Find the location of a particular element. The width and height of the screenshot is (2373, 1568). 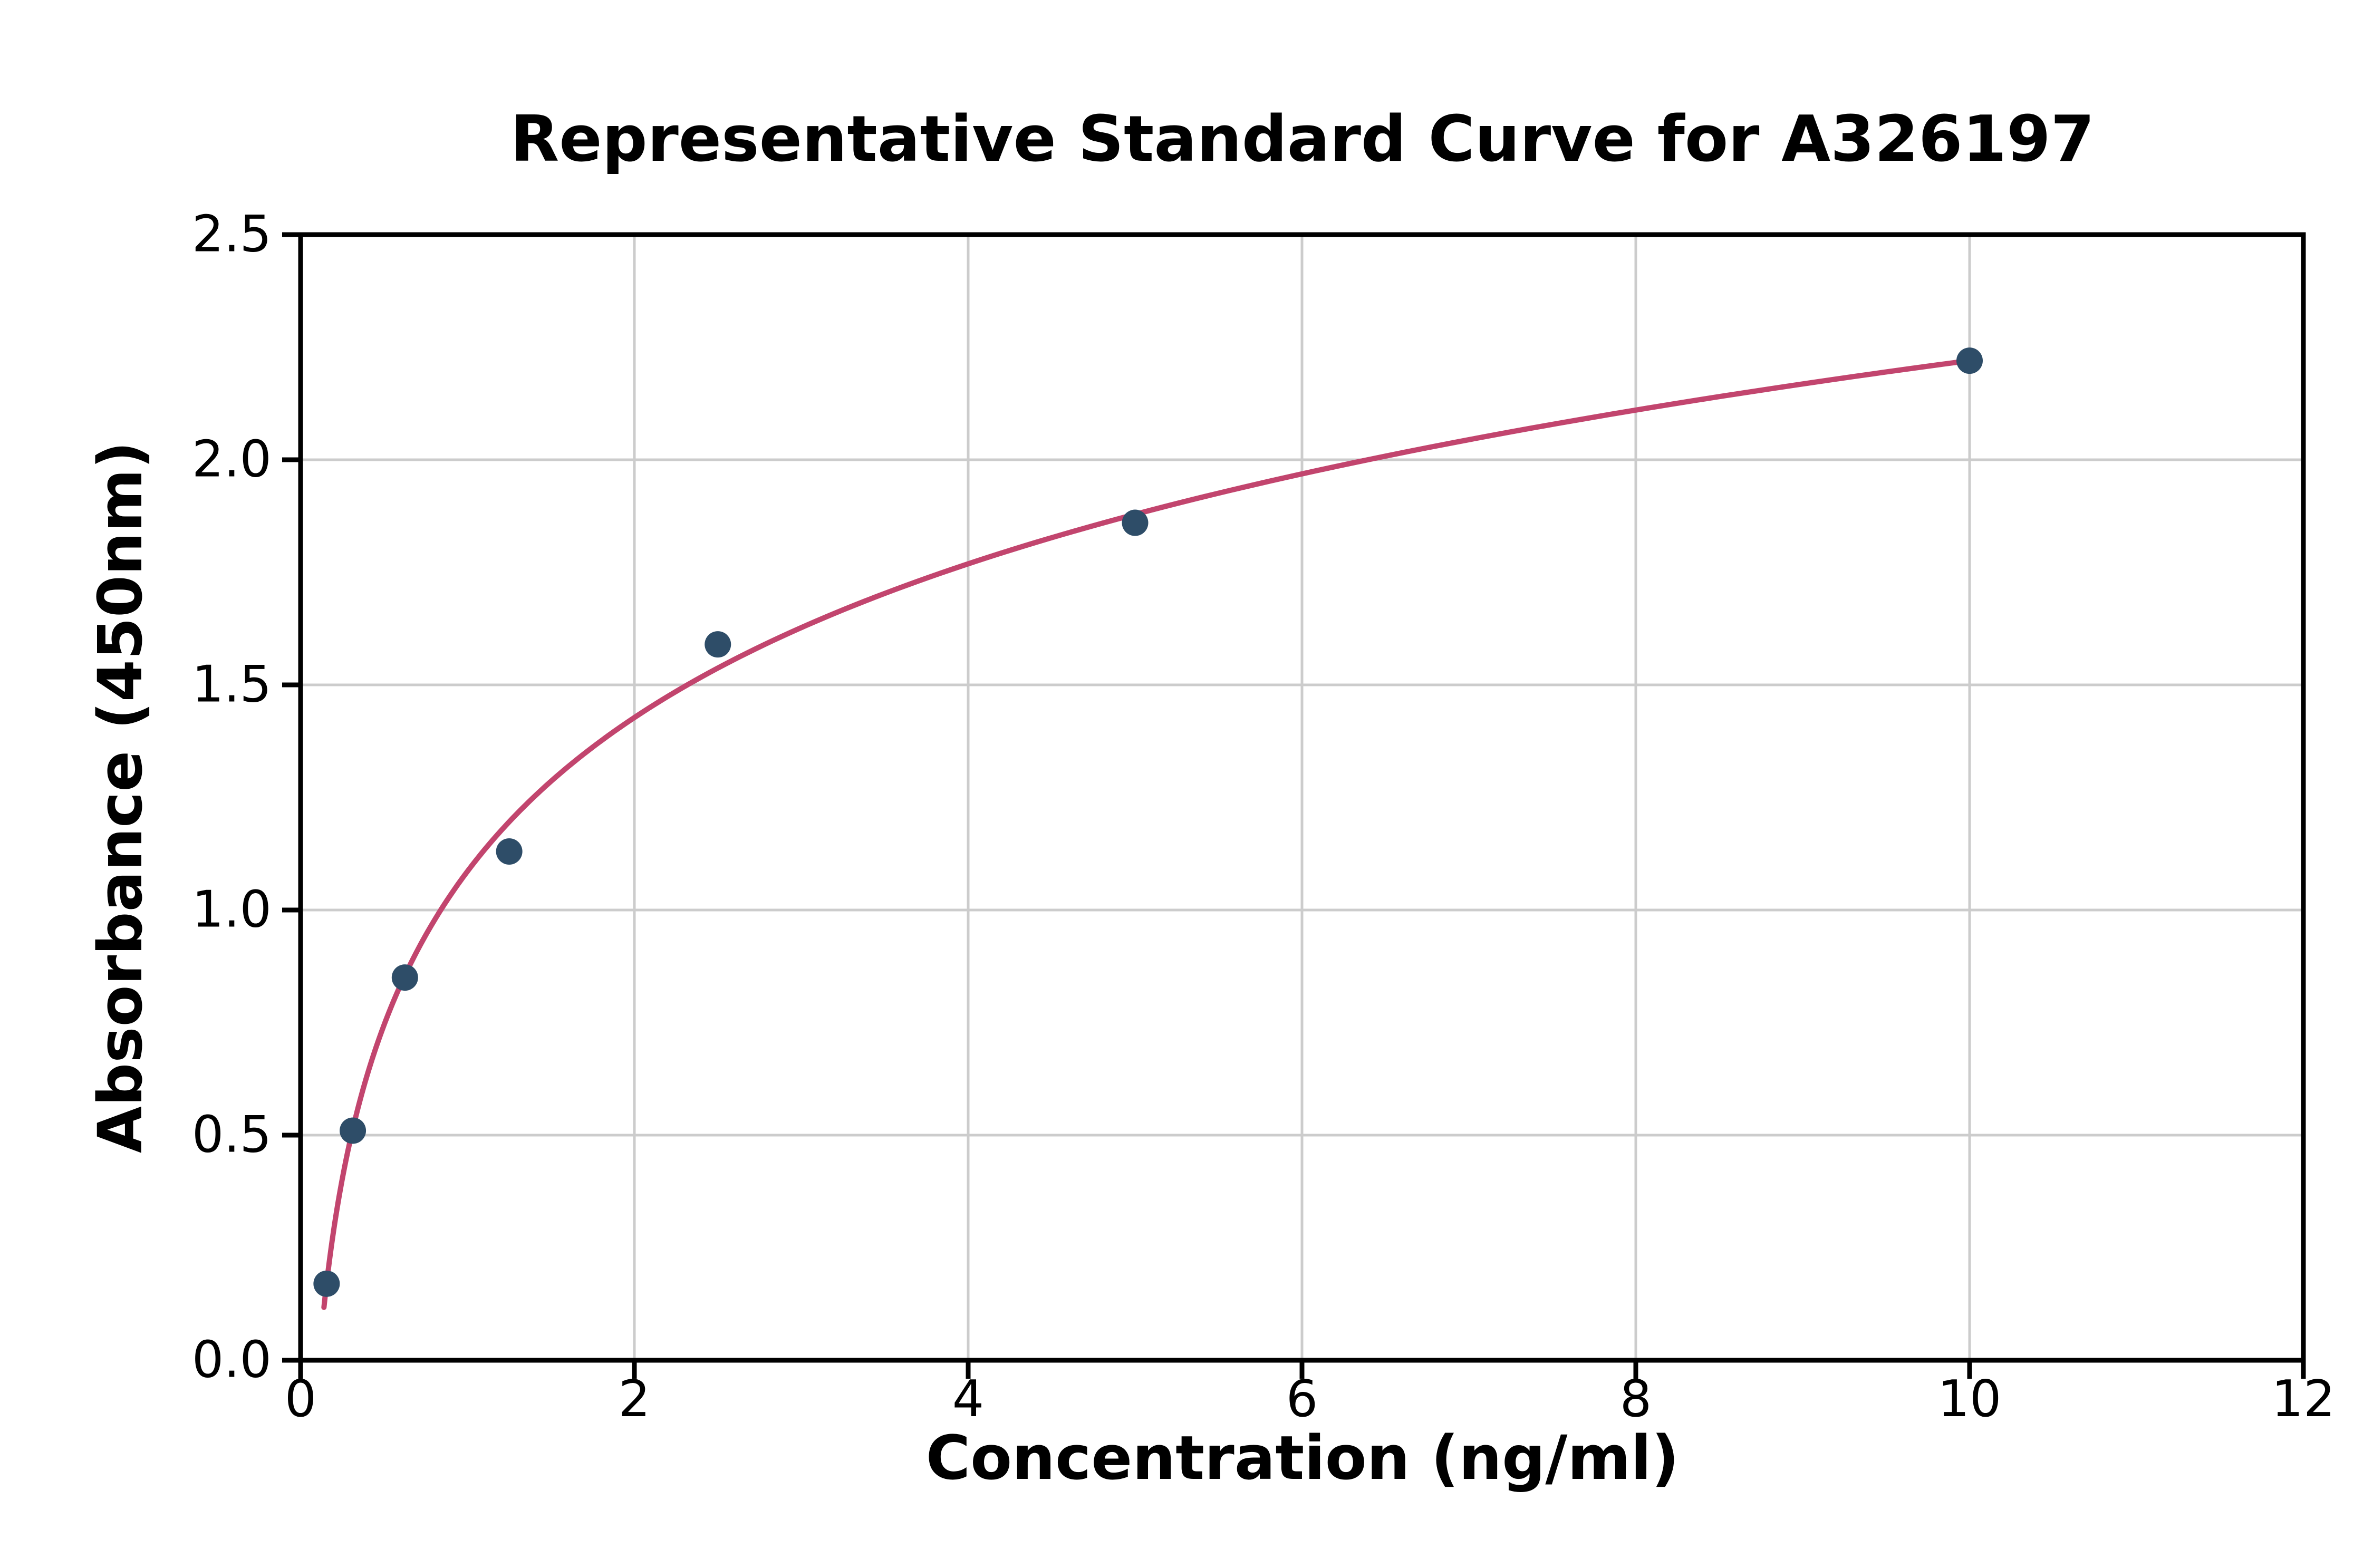

y-tick-label: 2.5 is located at coordinates (232, 234).